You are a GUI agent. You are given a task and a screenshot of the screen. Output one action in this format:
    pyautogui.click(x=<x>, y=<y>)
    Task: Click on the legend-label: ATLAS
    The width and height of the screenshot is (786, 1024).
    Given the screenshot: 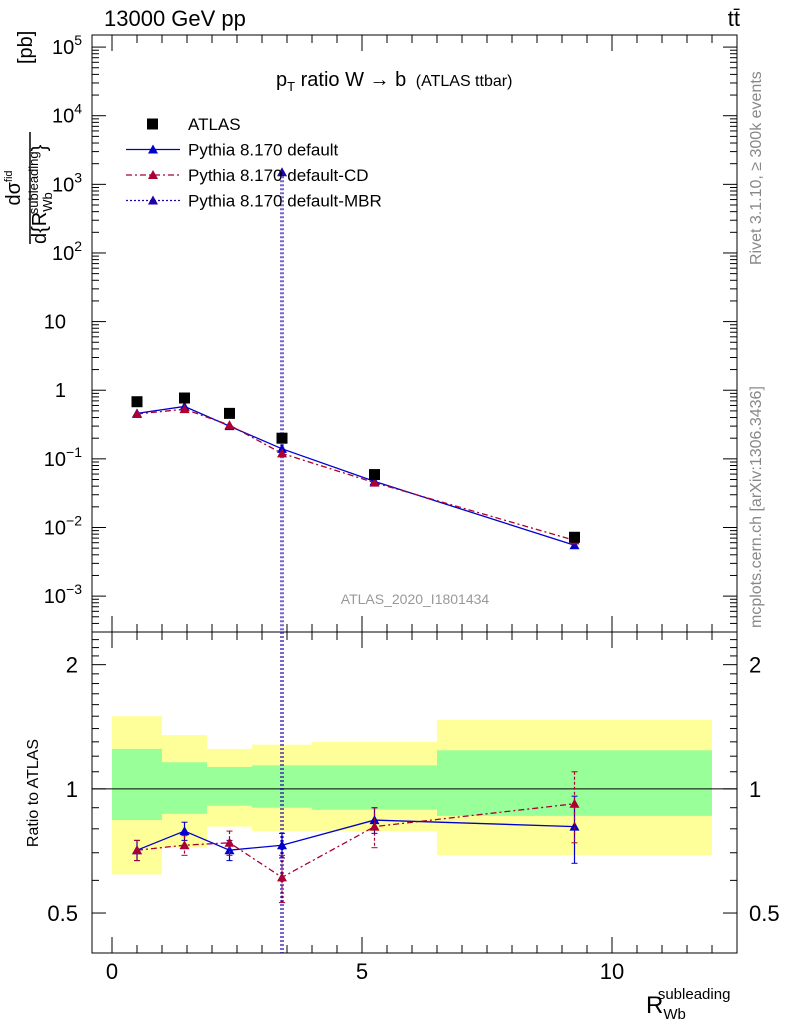 What is the action you would take?
    pyautogui.click(x=214, y=124)
    